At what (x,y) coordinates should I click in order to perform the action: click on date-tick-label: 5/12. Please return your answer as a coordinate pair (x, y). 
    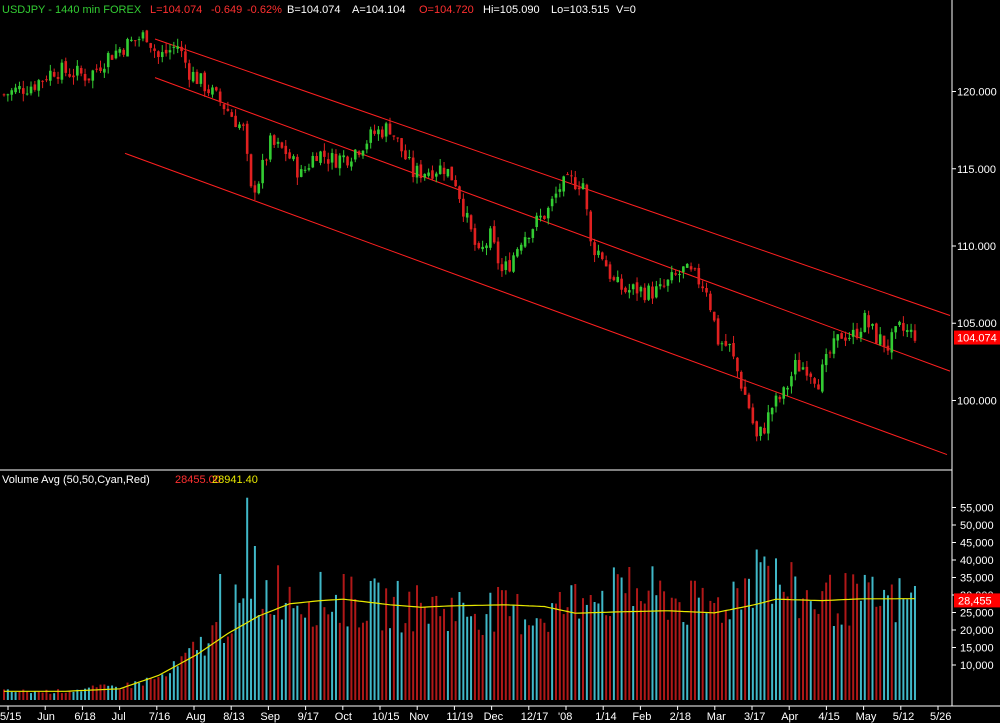
    Looking at the image, I should click on (903, 717).